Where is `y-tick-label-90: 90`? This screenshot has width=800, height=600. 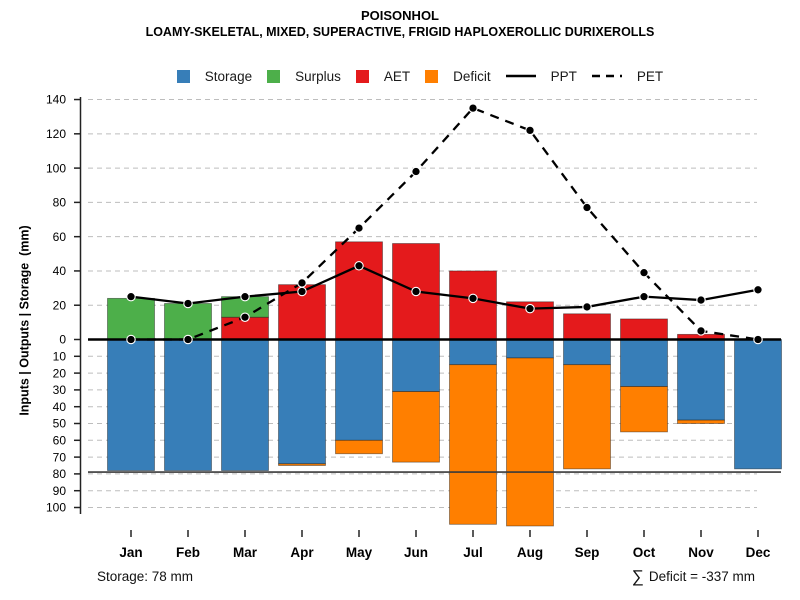 y-tick-label-90: 90 is located at coordinates (60, 491).